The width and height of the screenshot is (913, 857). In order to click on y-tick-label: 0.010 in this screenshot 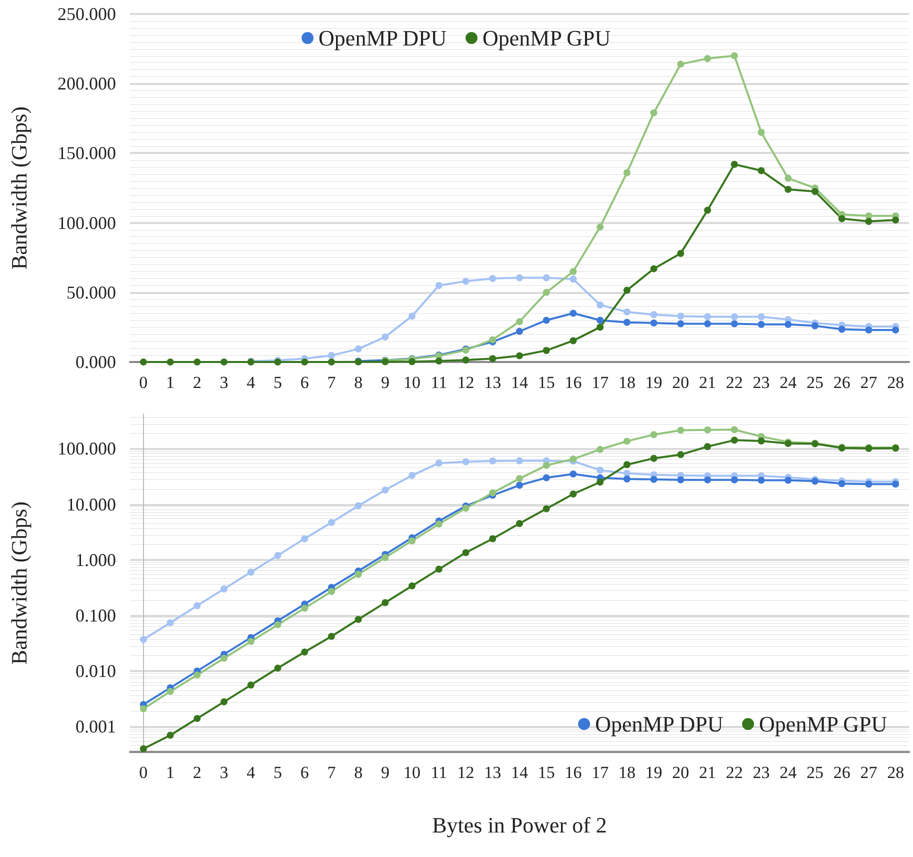, I will do `click(96, 671)`.